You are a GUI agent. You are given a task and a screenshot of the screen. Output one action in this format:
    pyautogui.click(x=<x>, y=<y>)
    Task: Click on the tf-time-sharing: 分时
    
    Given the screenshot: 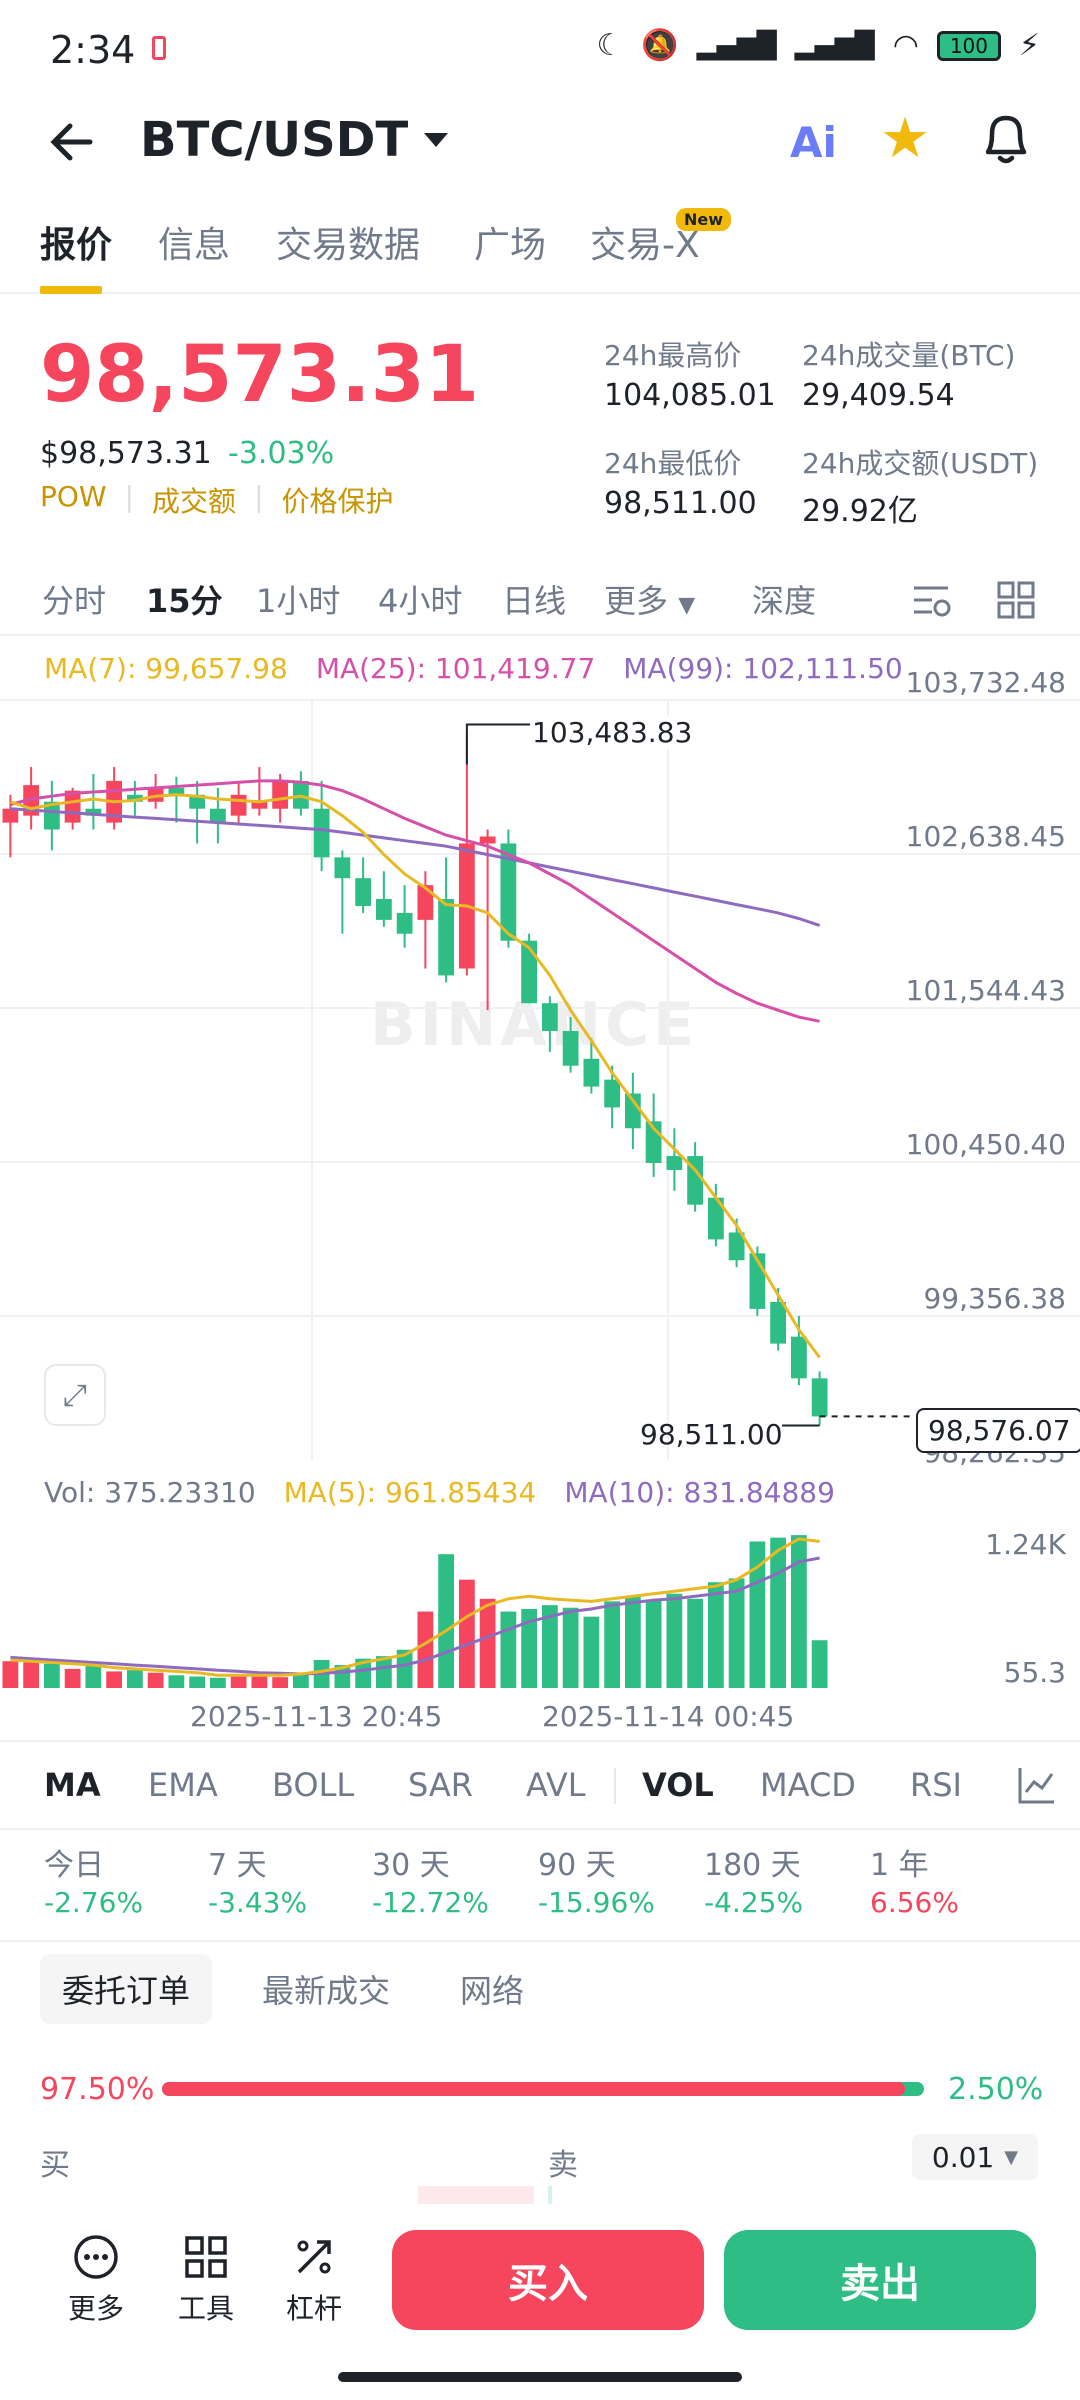 What is the action you would take?
    pyautogui.click(x=74, y=601)
    